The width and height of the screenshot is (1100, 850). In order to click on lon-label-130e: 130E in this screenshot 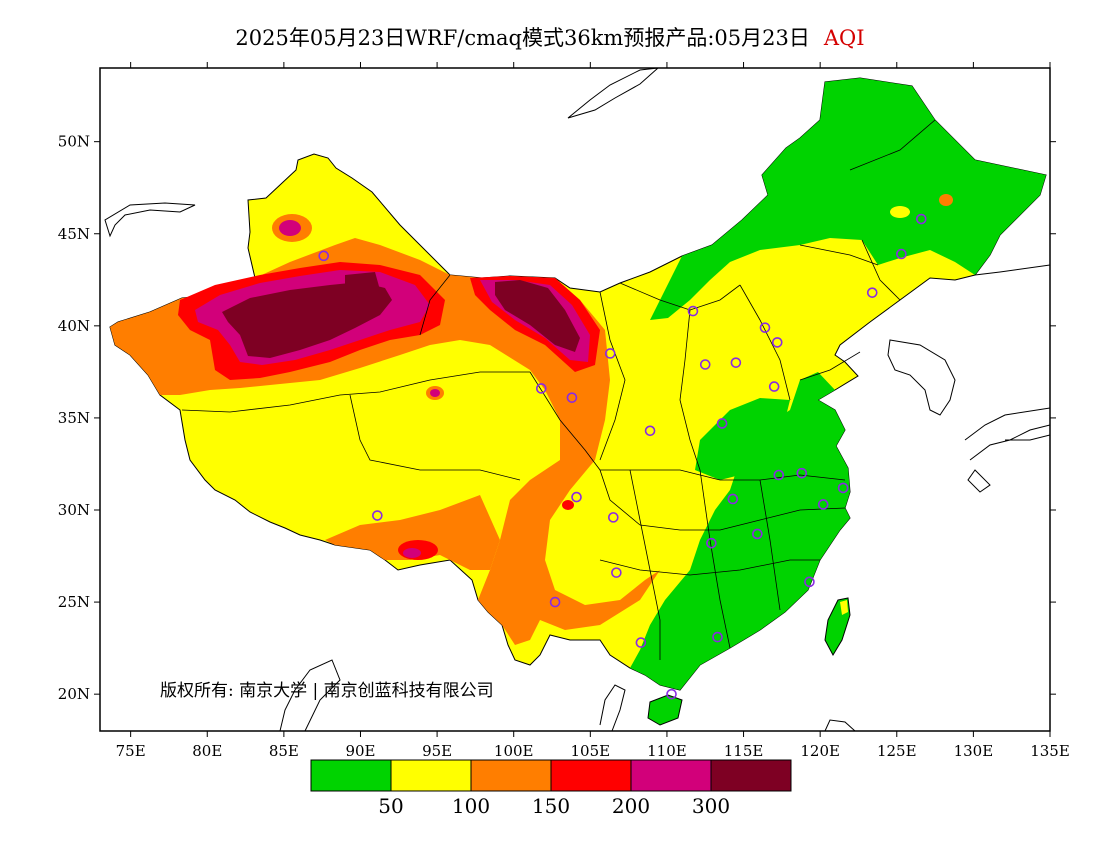, I will do `click(974, 751)`.